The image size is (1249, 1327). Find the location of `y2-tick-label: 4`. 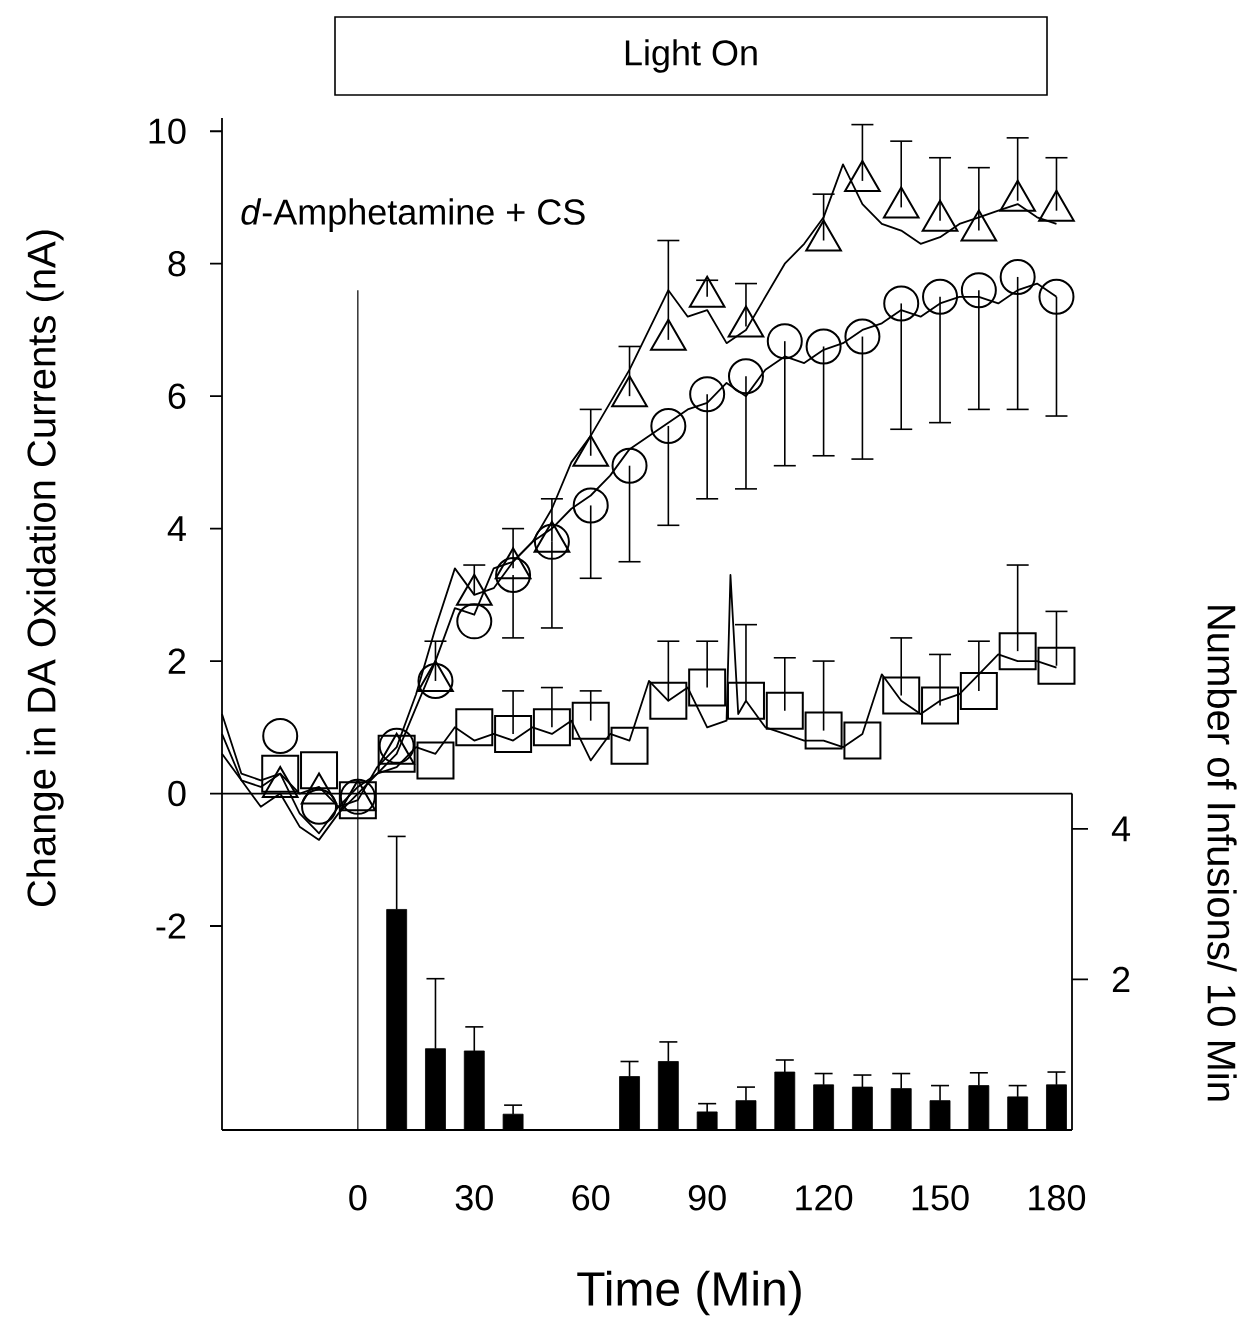

y2-tick-label: 4 is located at coordinates (1121, 829).